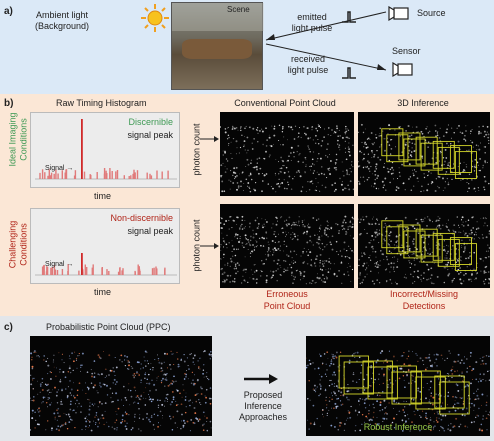 This screenshot has height=441, width=494. Describe the element at coordinates (261, 379) in the screenshot. I see `arrow-right-icon` at that location.